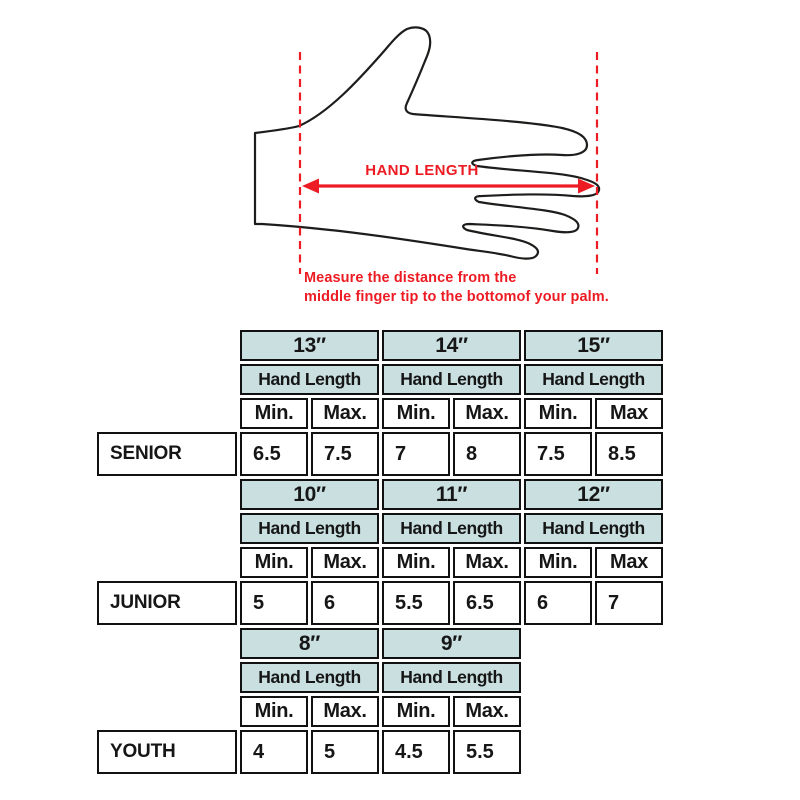  I want to click on min-value-cell: 4.5, so click(416, 752).